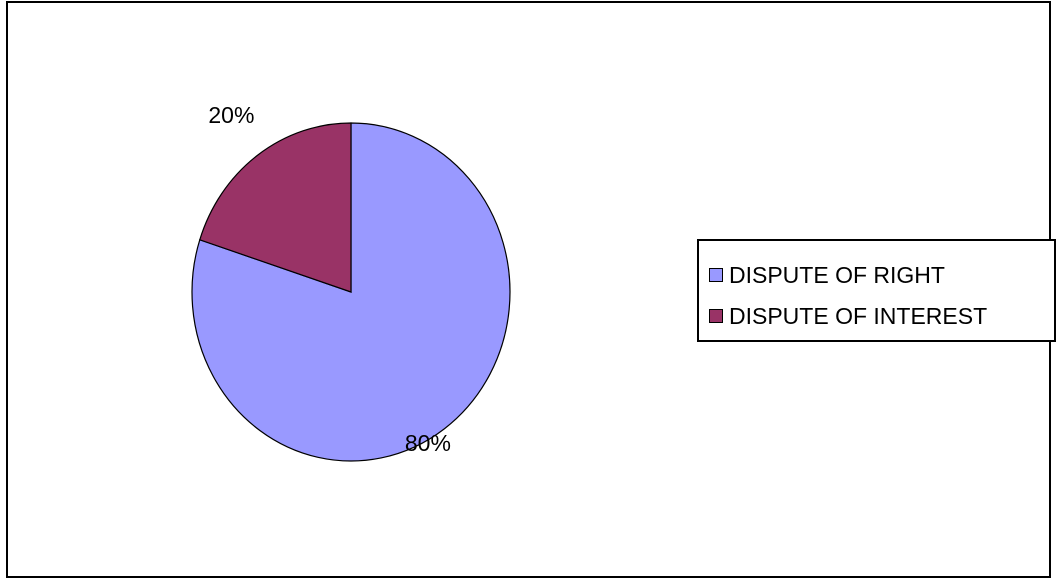 This screenshot has height=582, width=1057. Describe the element at coordinates (716, 275) in the screenshot. I see `legend-swatch-dispute-of-right` at that location.